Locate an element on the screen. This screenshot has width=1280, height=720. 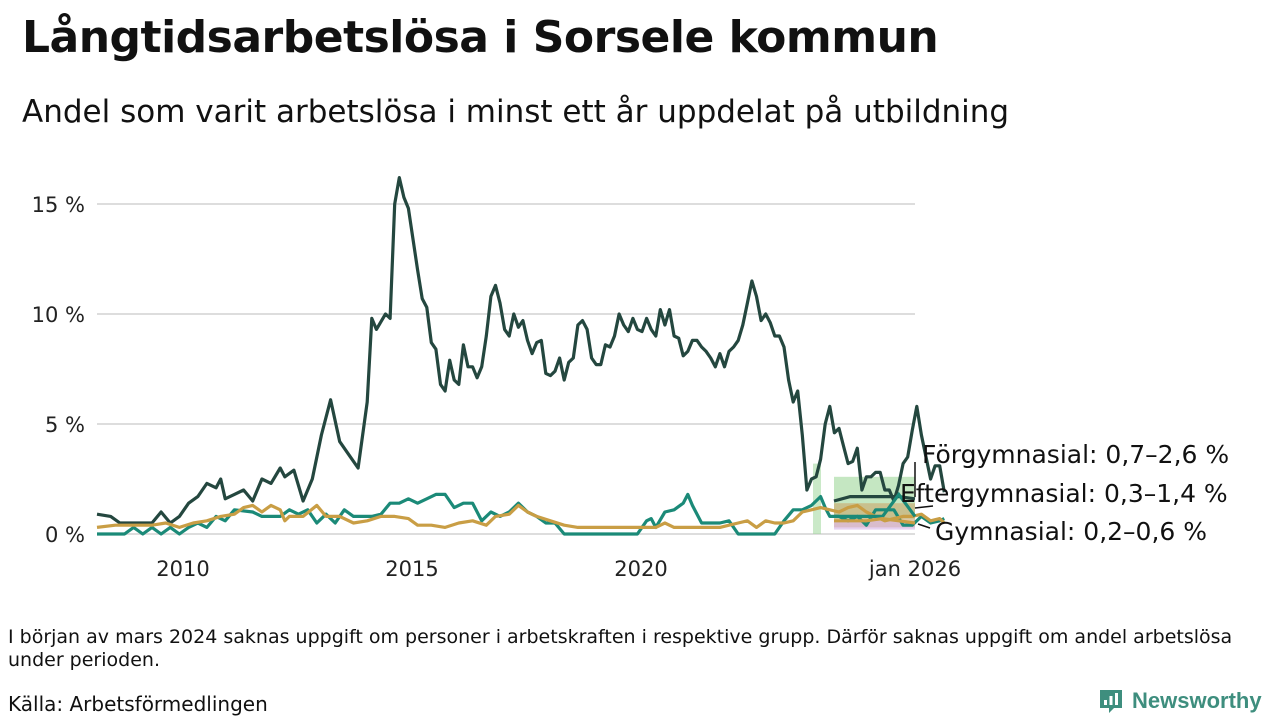
series-label-Eftergymnasial: Eftergymnasial: 0,3–1,4 % is located at coordinates (1064, 493).